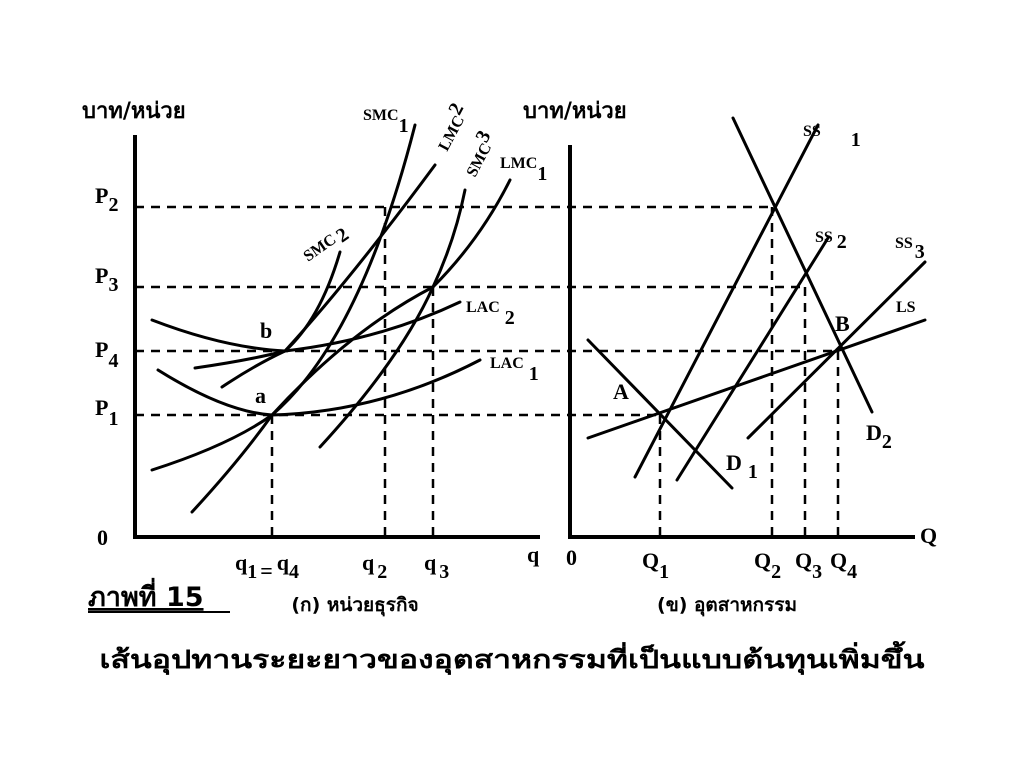 This screenshot has height=768, width=1024. I want to click on smc1-curve, so click(283, 297).